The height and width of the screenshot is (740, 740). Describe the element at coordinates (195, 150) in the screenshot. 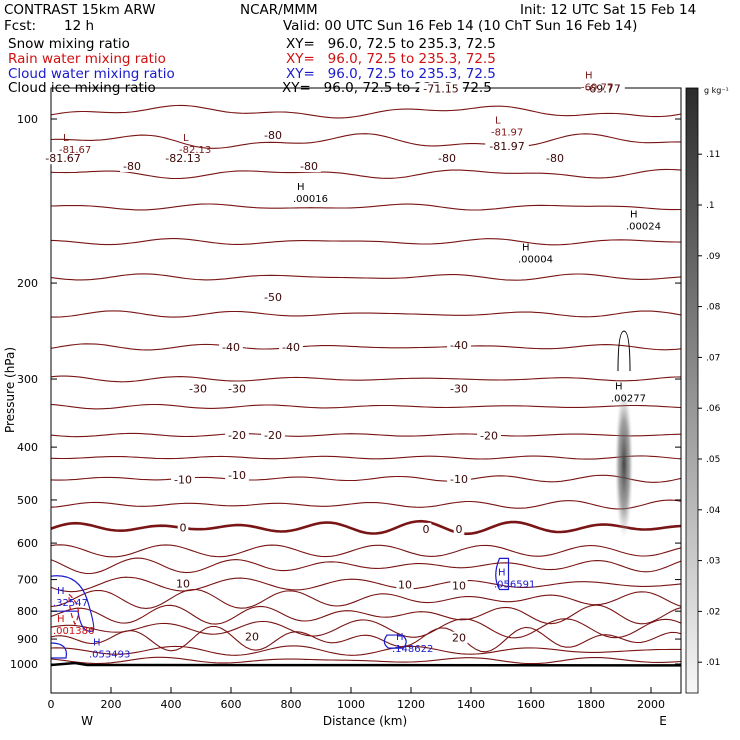

I see `extremum-value-1: -82.13` at that location.